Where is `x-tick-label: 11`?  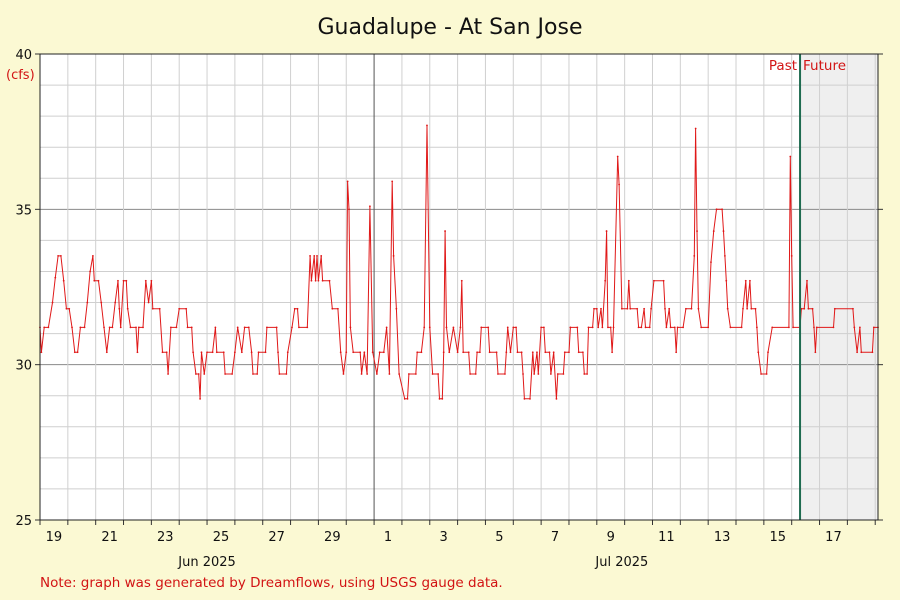 x-tick-label: 11 is located at coordinates (666, 537).